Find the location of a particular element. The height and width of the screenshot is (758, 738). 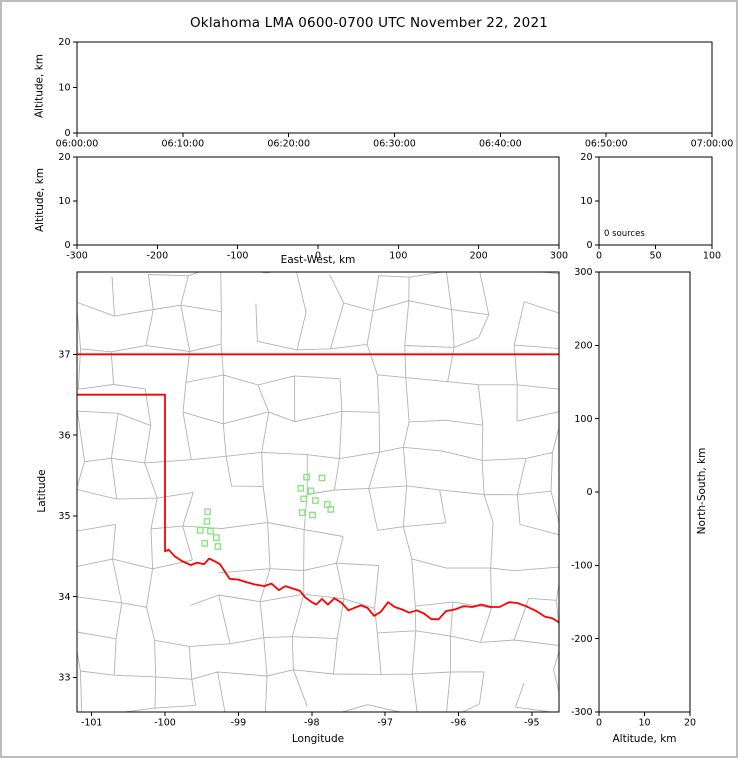

time_height-frame is located at coordinates (394, 87).